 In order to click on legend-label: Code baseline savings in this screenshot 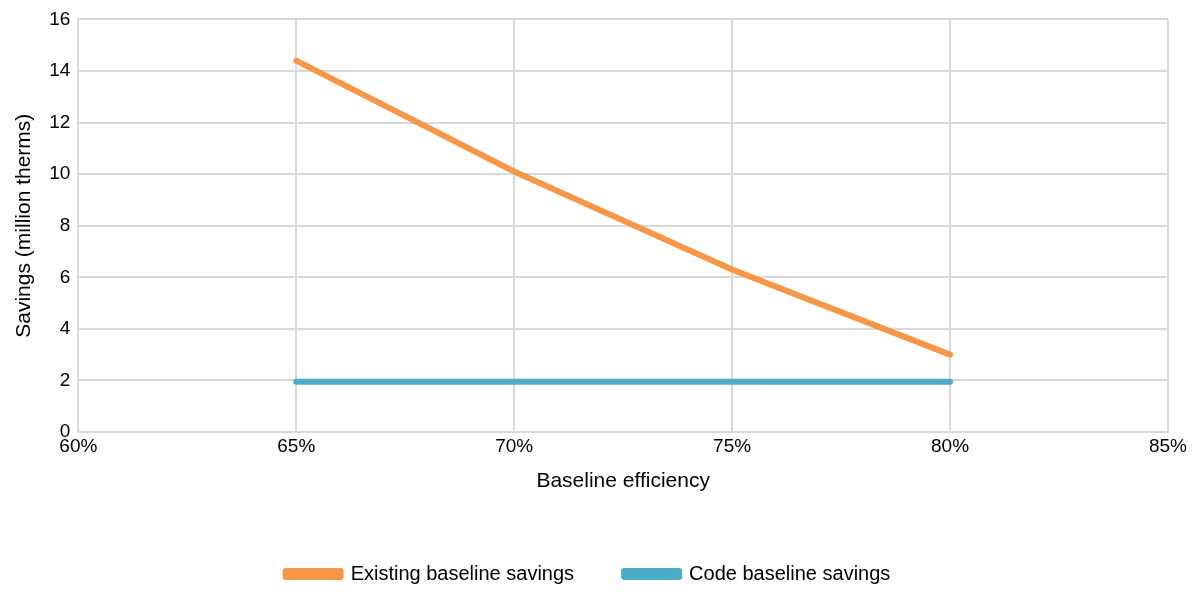, I will do `click(790, 572)`.